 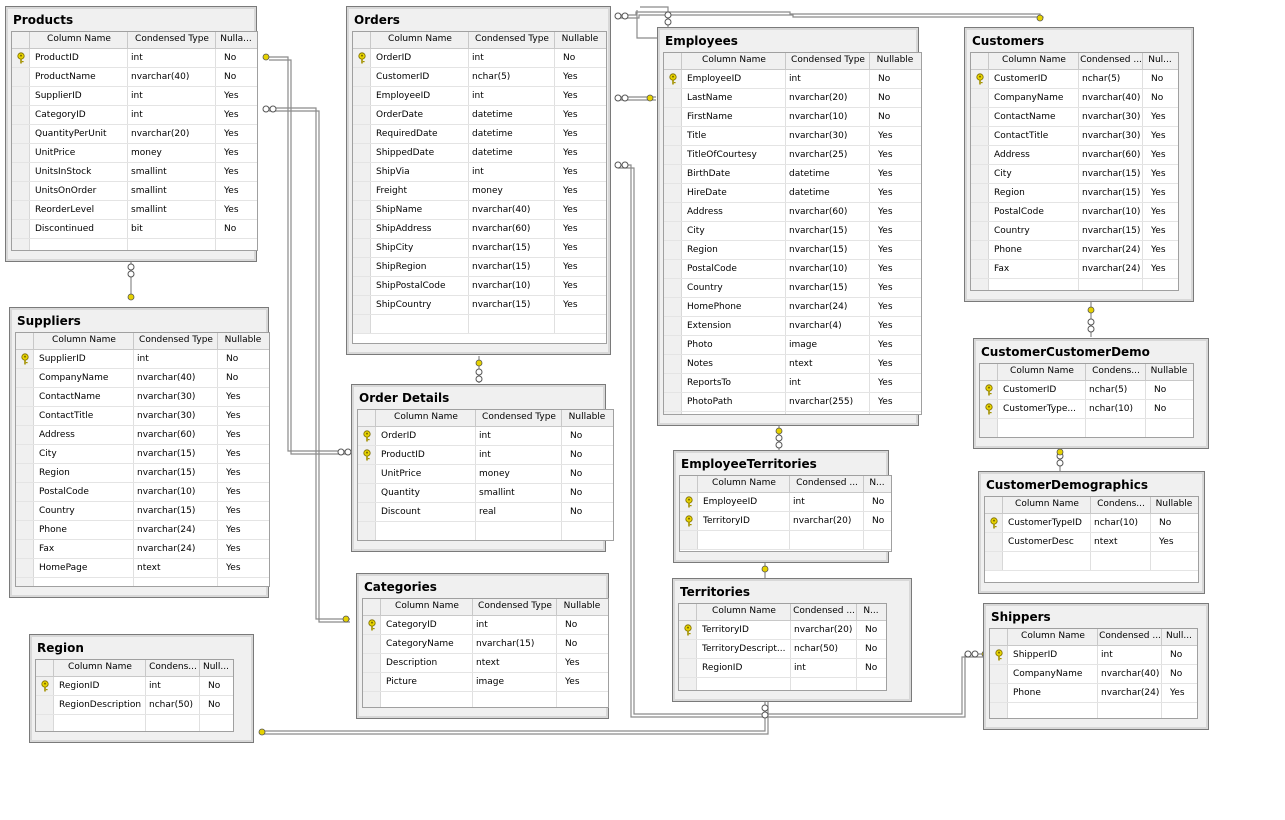 I want to click on table-row: ProductID int No, so click(x=485, y=455).